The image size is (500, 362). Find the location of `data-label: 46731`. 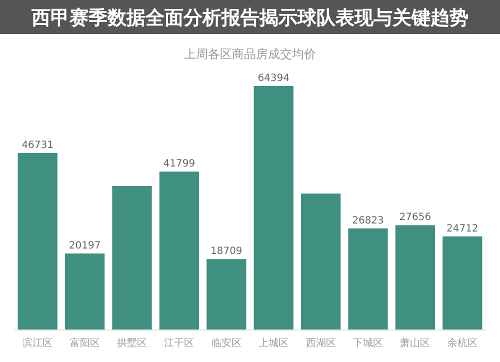

data-label: 46731 is located at coordinates (38, 145).